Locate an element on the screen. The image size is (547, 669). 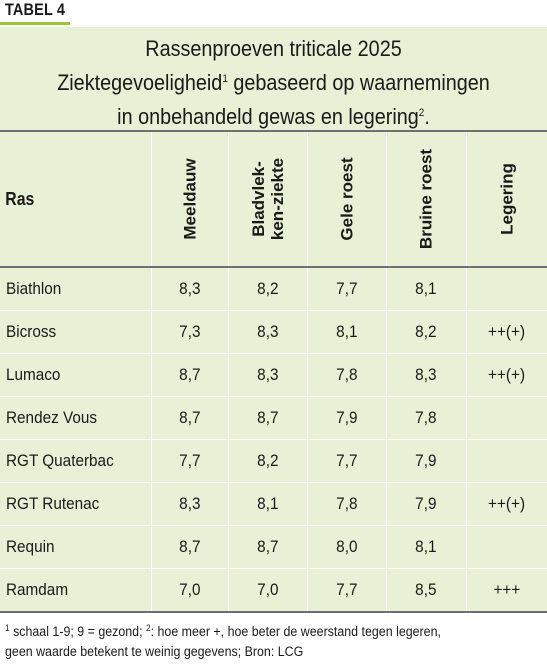
header-legering: Legering is located at coordinates (506, 199).